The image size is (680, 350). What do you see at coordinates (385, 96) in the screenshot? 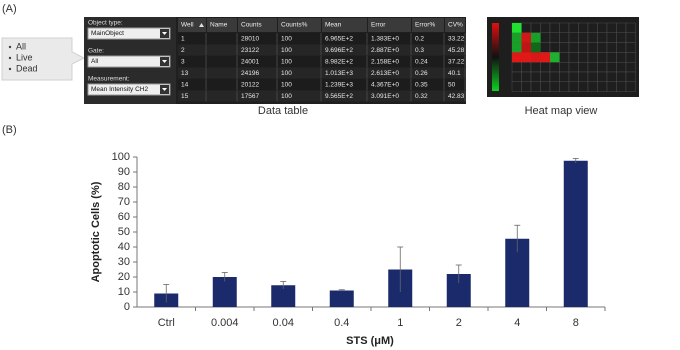
I see `table-cell: 3.091E+0` at bounding box center [385, 96].